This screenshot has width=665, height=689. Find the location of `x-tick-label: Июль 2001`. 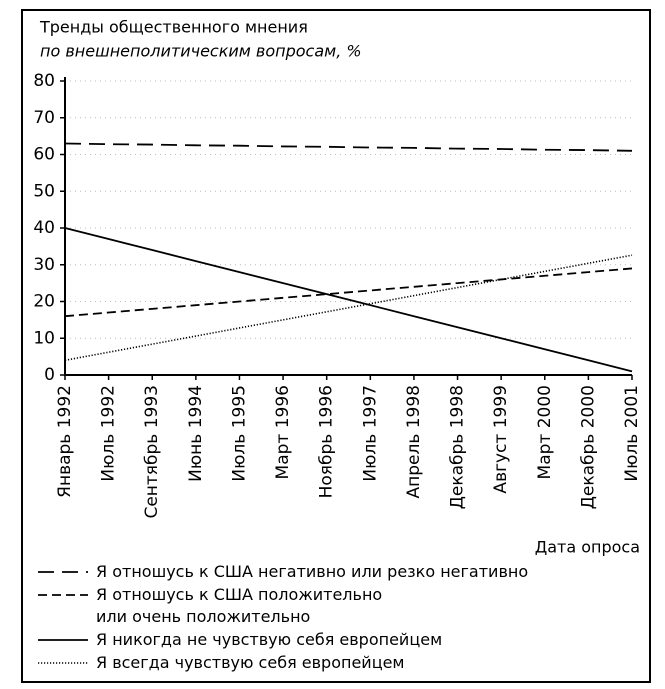

x-tick-label: Июль 2001 is located at coordinates (632, 433).